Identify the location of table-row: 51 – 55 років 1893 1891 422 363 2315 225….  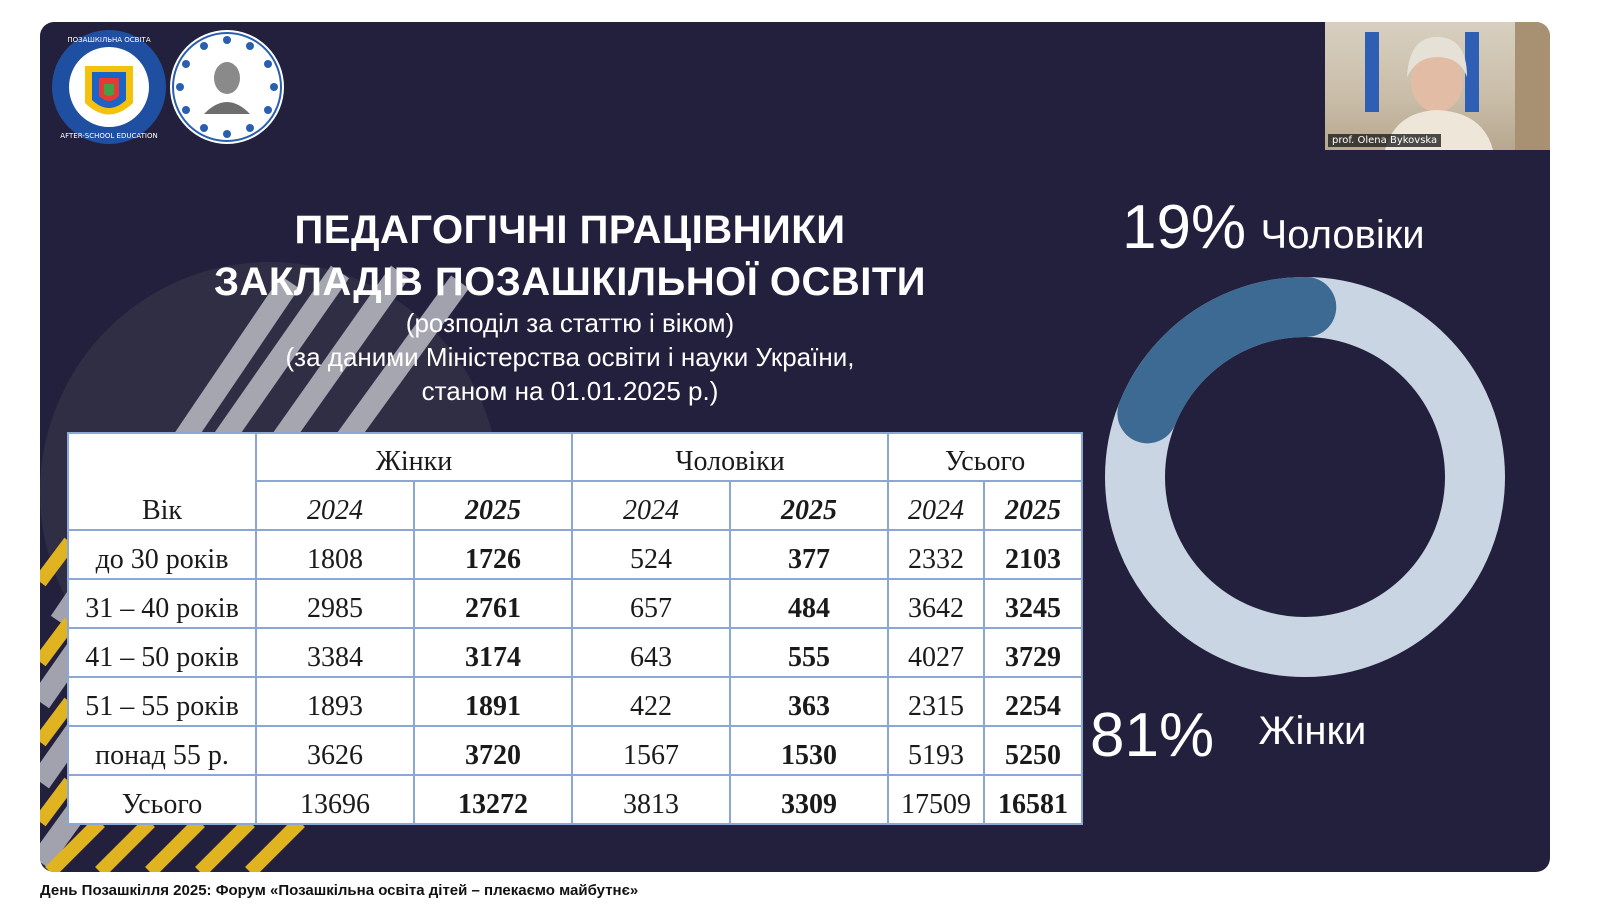
(575, 701).